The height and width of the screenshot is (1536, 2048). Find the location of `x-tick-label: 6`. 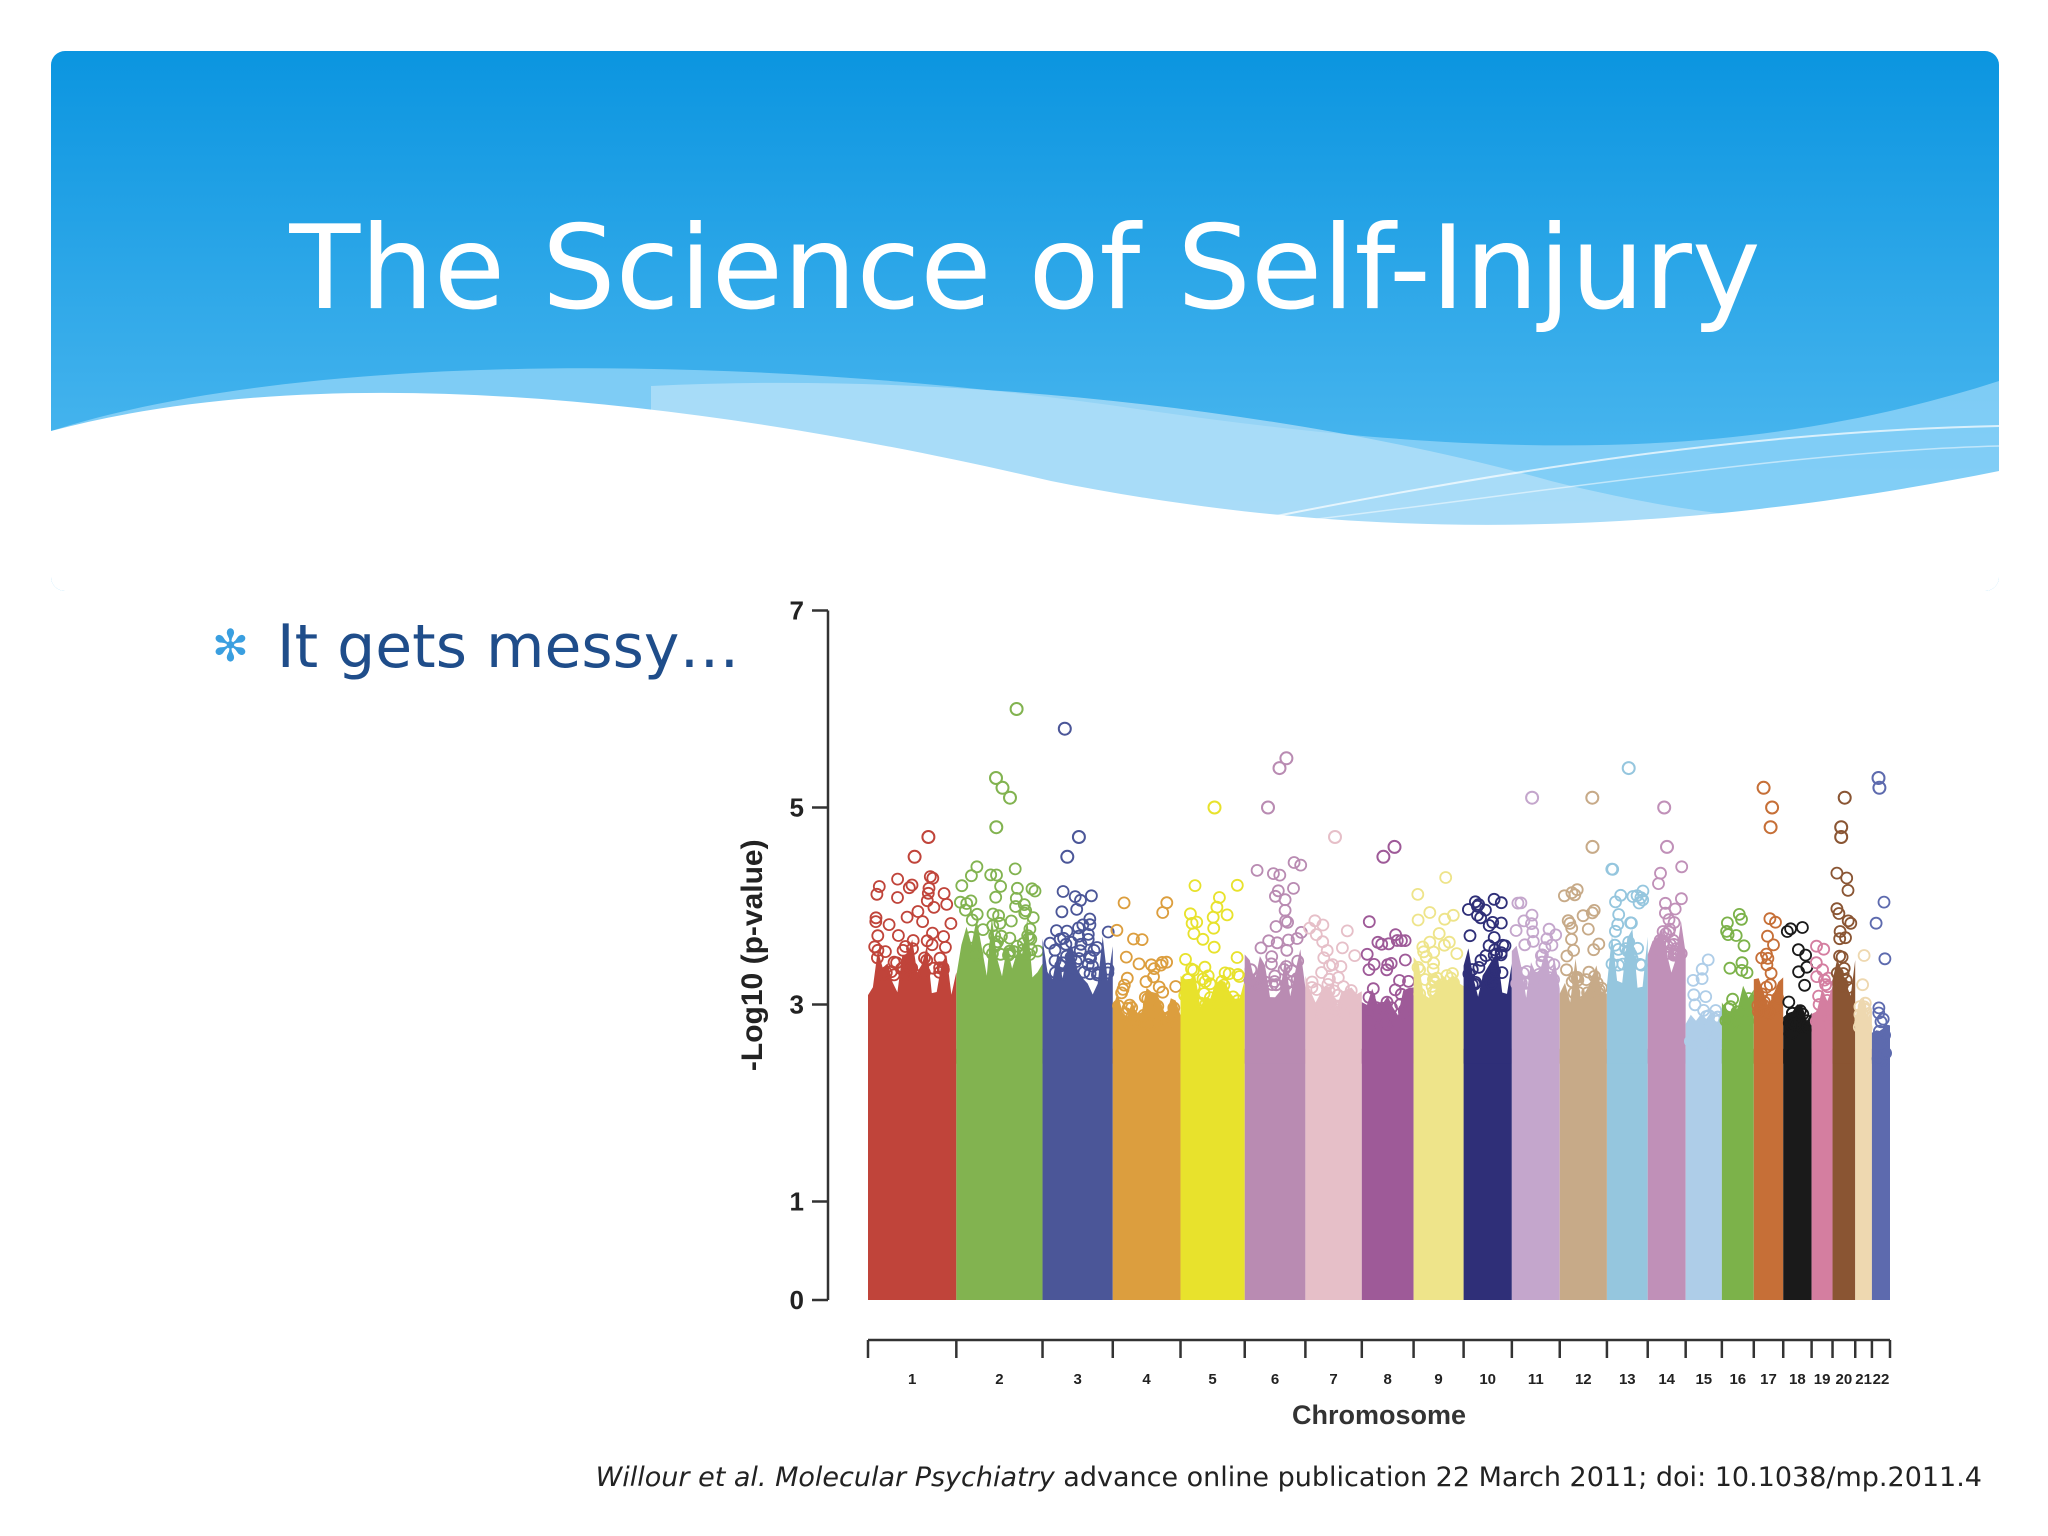

x-tick-label: 6 is located at coordinates (1275, 1379).